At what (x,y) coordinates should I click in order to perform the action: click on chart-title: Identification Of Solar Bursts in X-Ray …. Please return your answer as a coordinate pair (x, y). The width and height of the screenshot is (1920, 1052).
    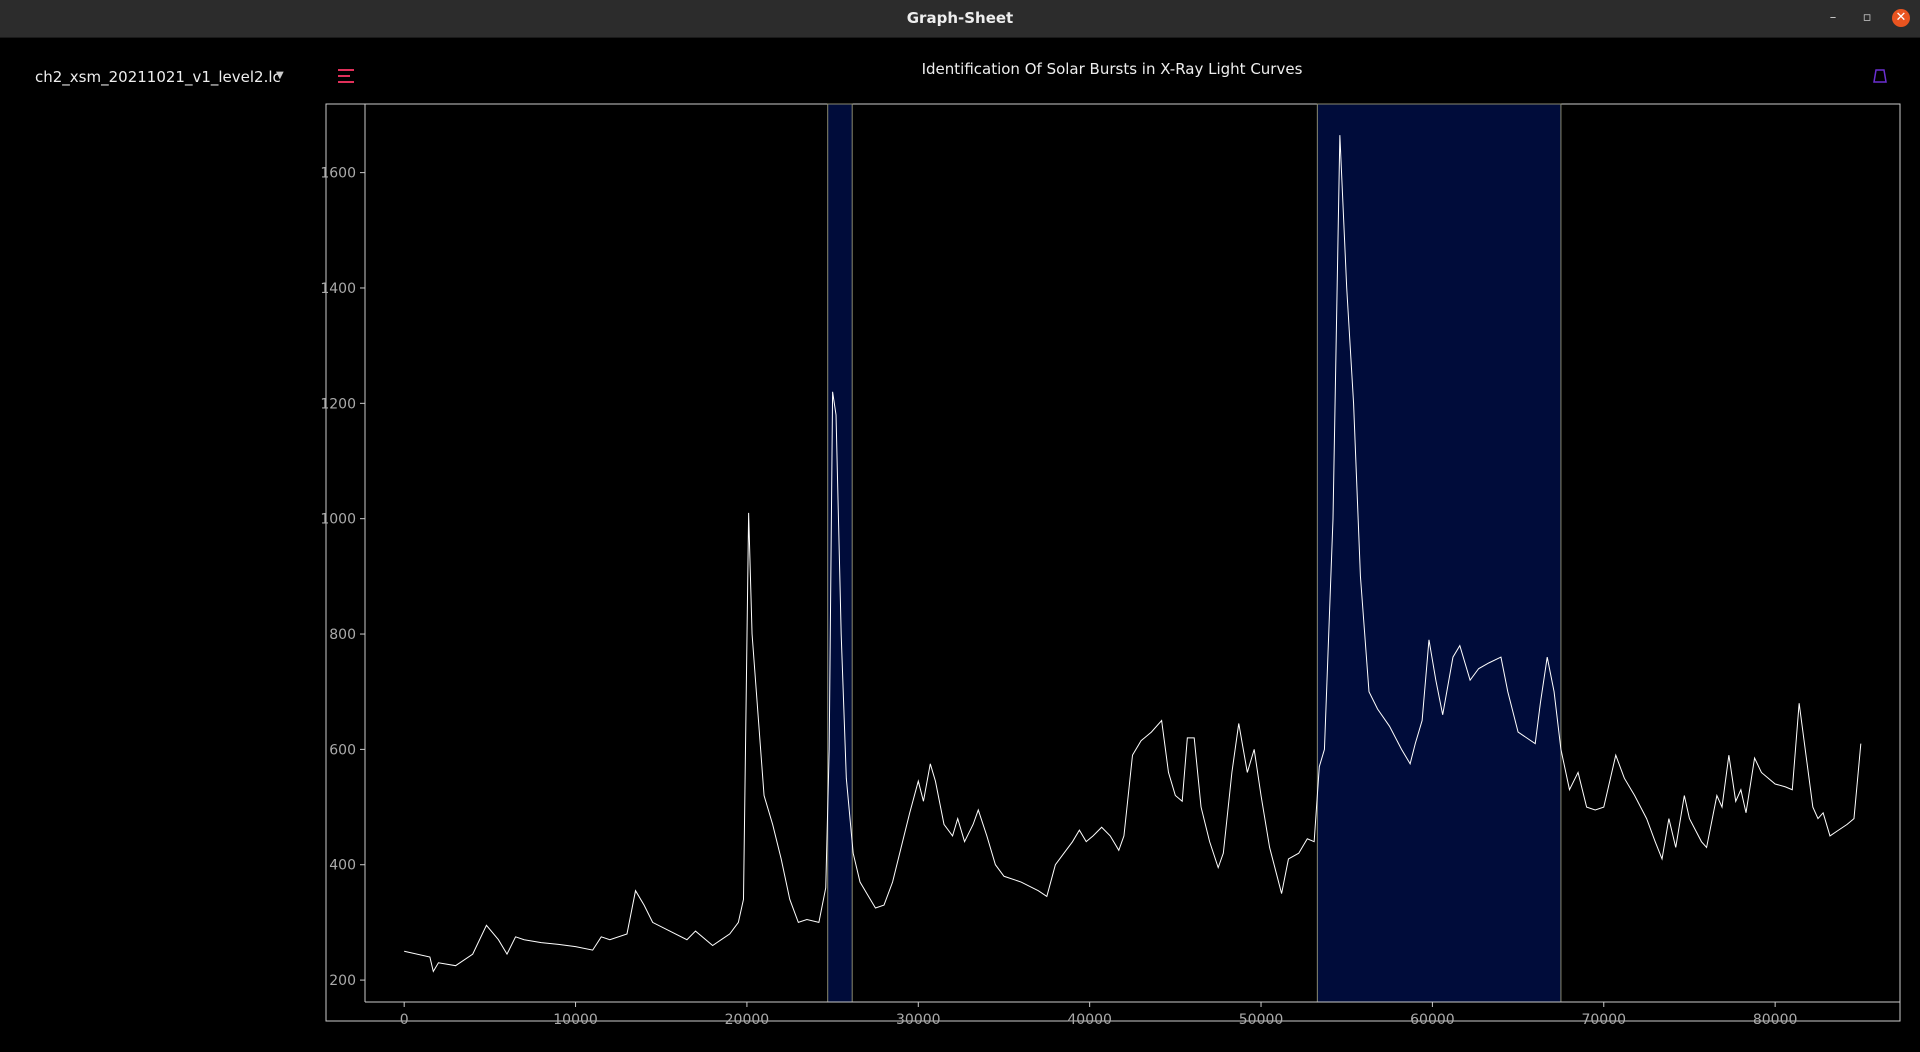
    Looking at the image, I should click on (1112, 69).